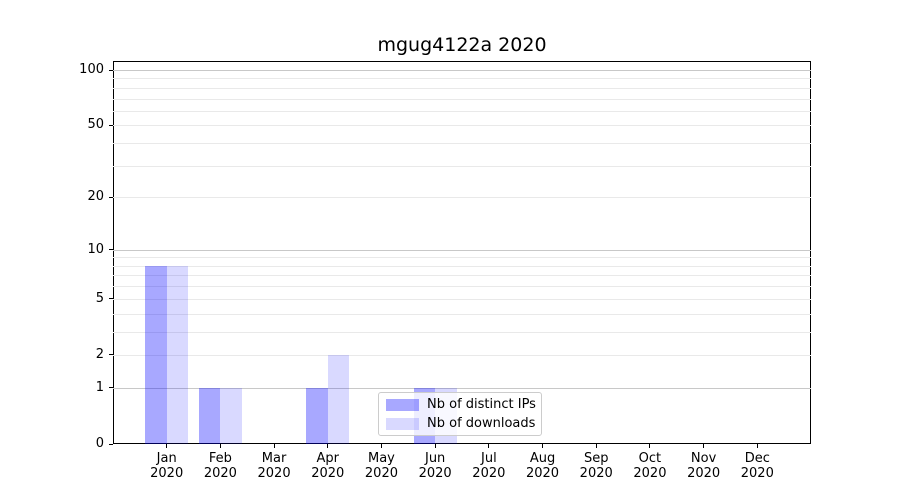 The image size is (900, 500). I want to click on y-tick-label-0: 0, so click(99, 443).